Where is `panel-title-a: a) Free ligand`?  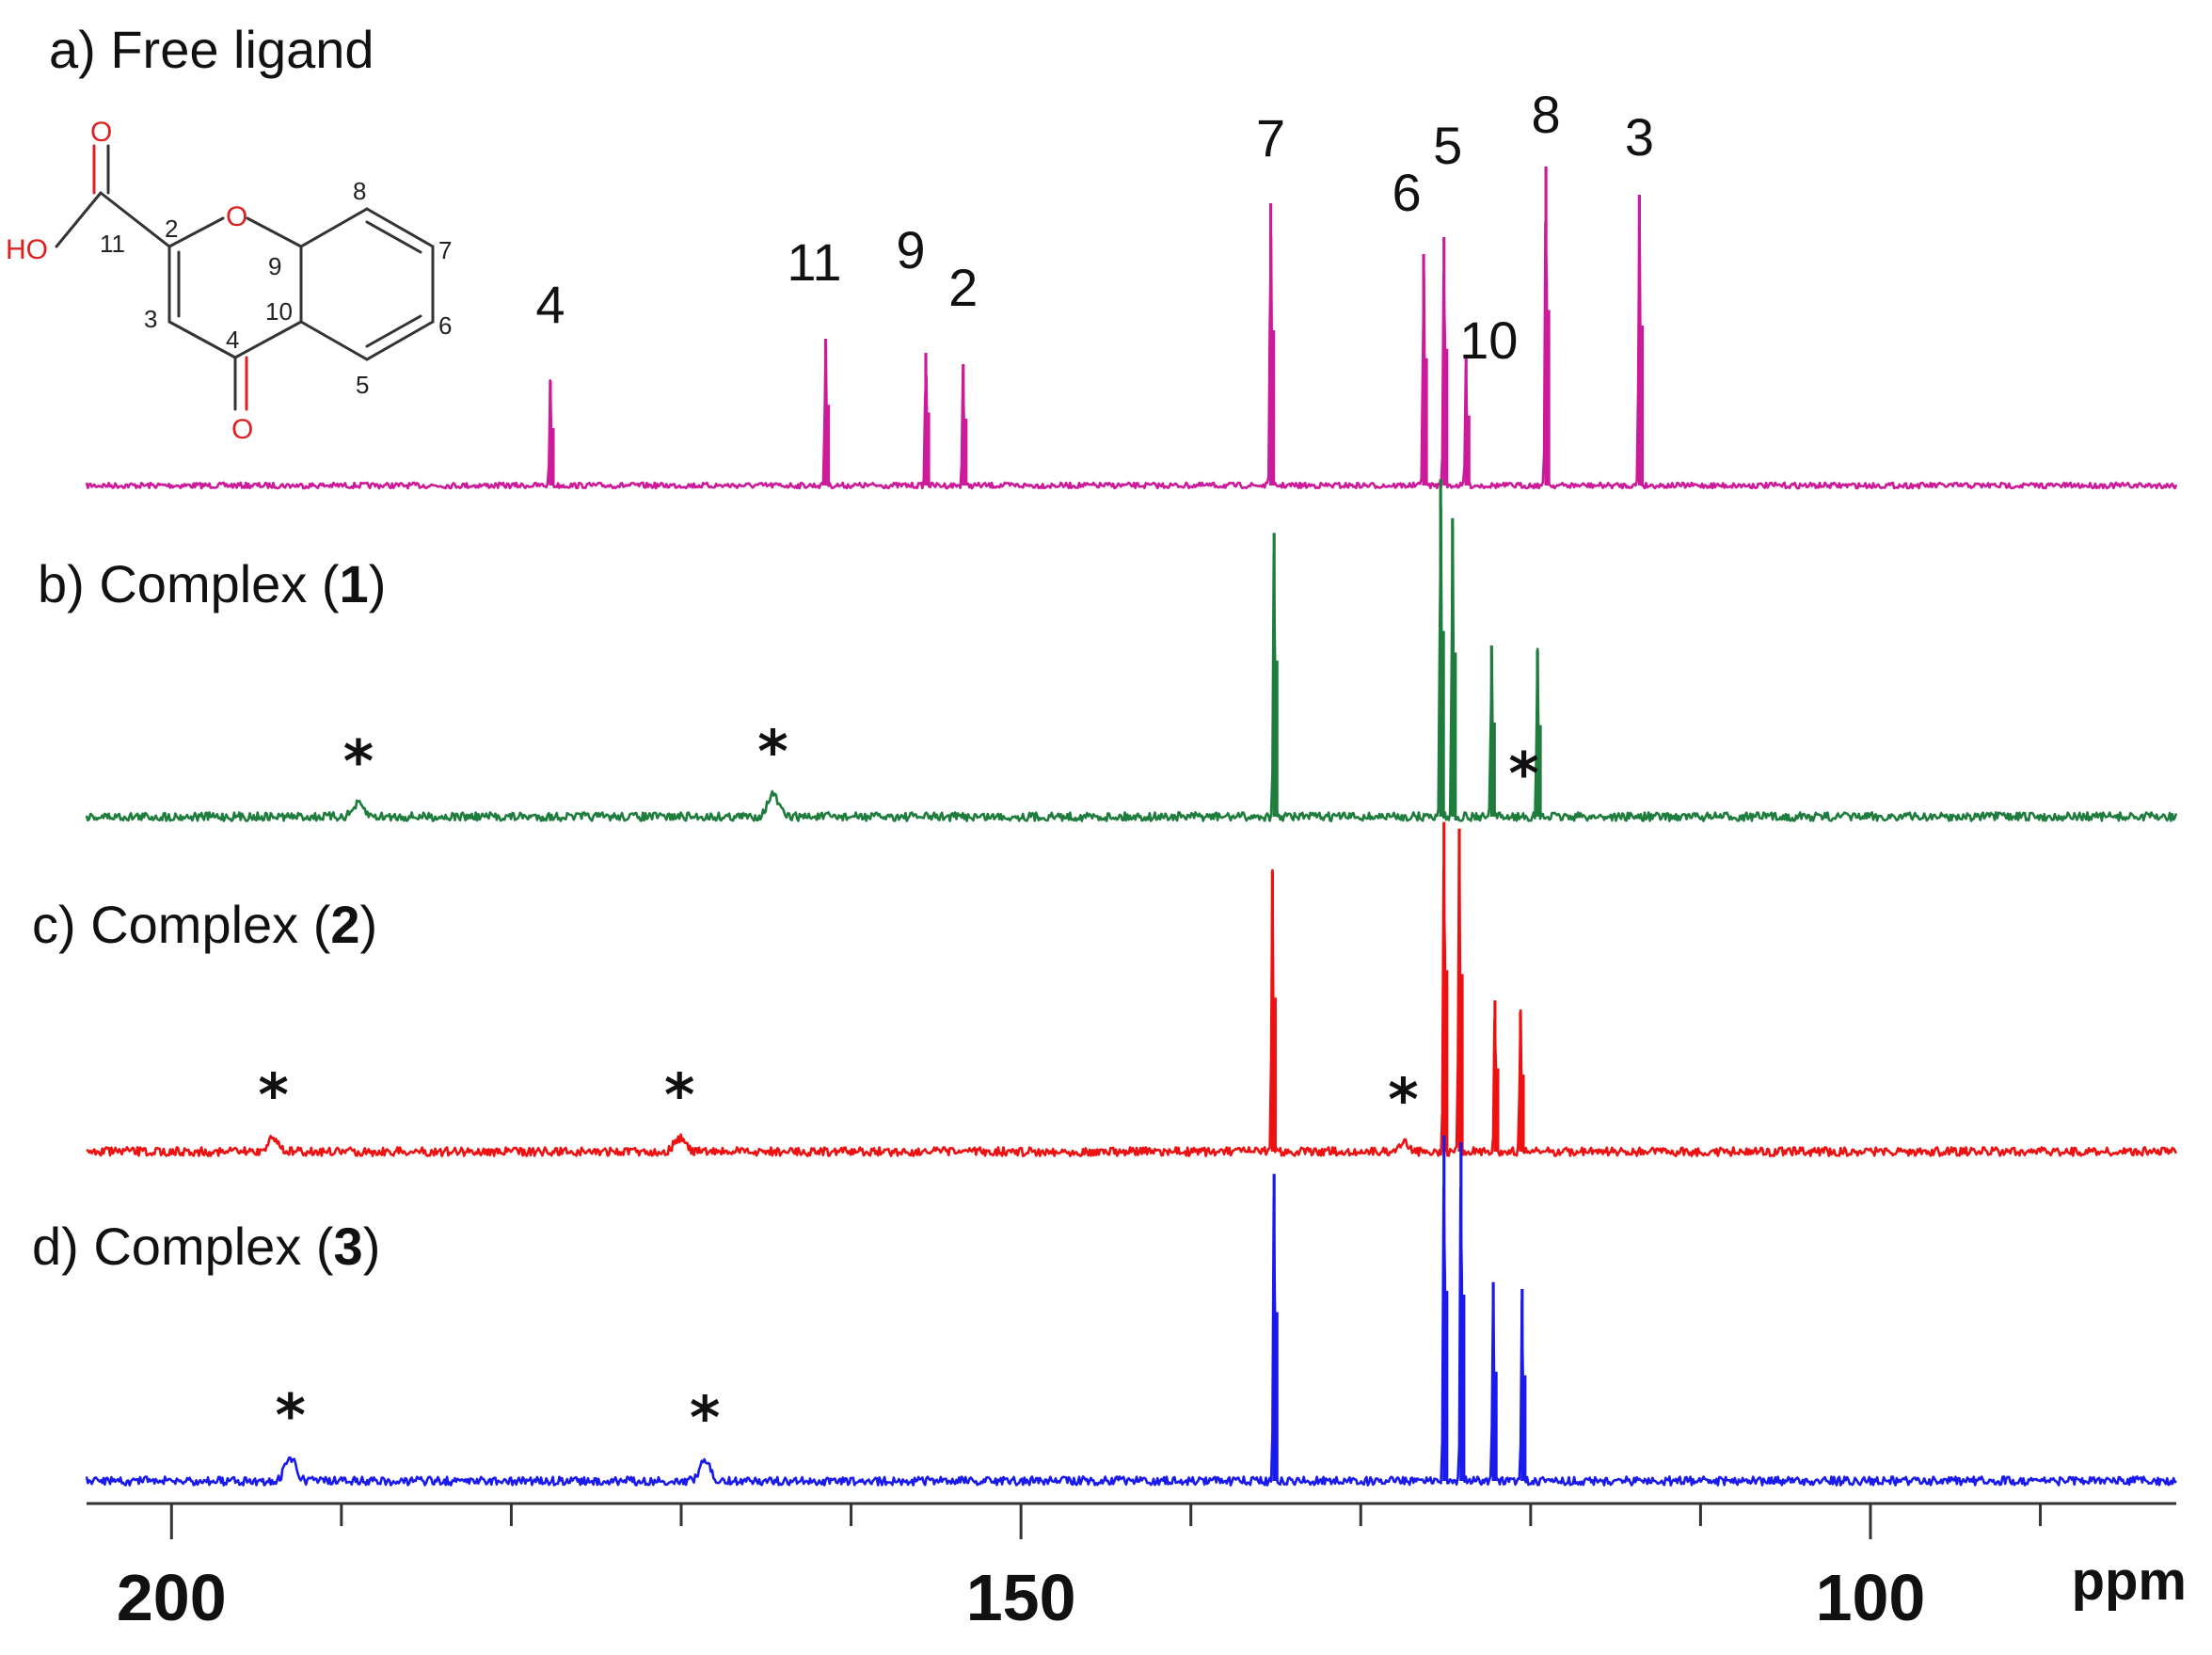
panel-title-a: a) Free ligand is located at coordinates (211, 49).